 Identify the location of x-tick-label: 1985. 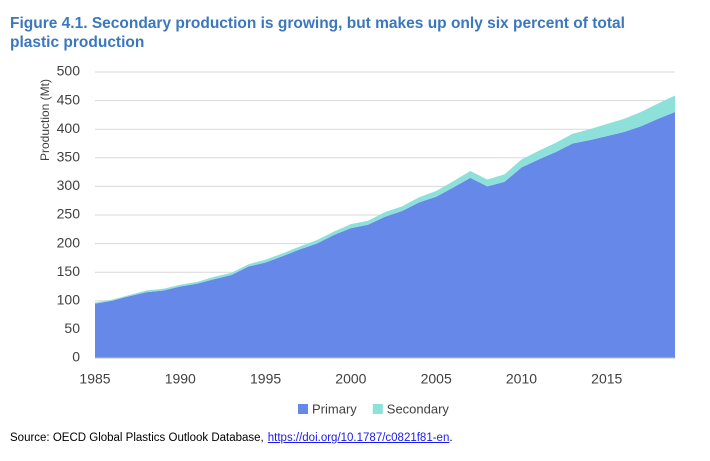
(94, 379).